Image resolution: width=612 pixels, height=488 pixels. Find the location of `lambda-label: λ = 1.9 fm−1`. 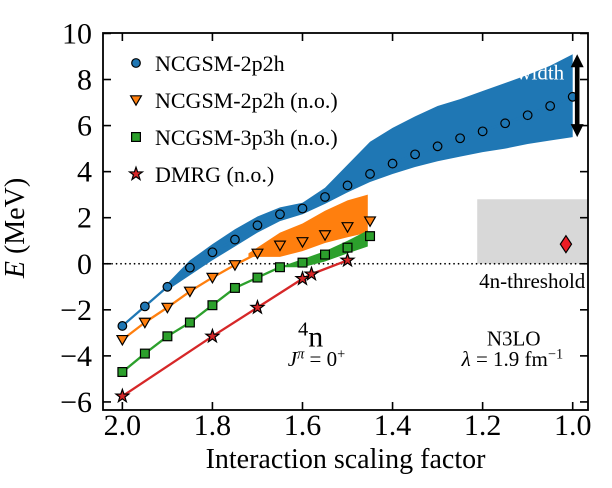

lambda-label: λ = 1.9 fm−1 is located at coordinates (512, 358).